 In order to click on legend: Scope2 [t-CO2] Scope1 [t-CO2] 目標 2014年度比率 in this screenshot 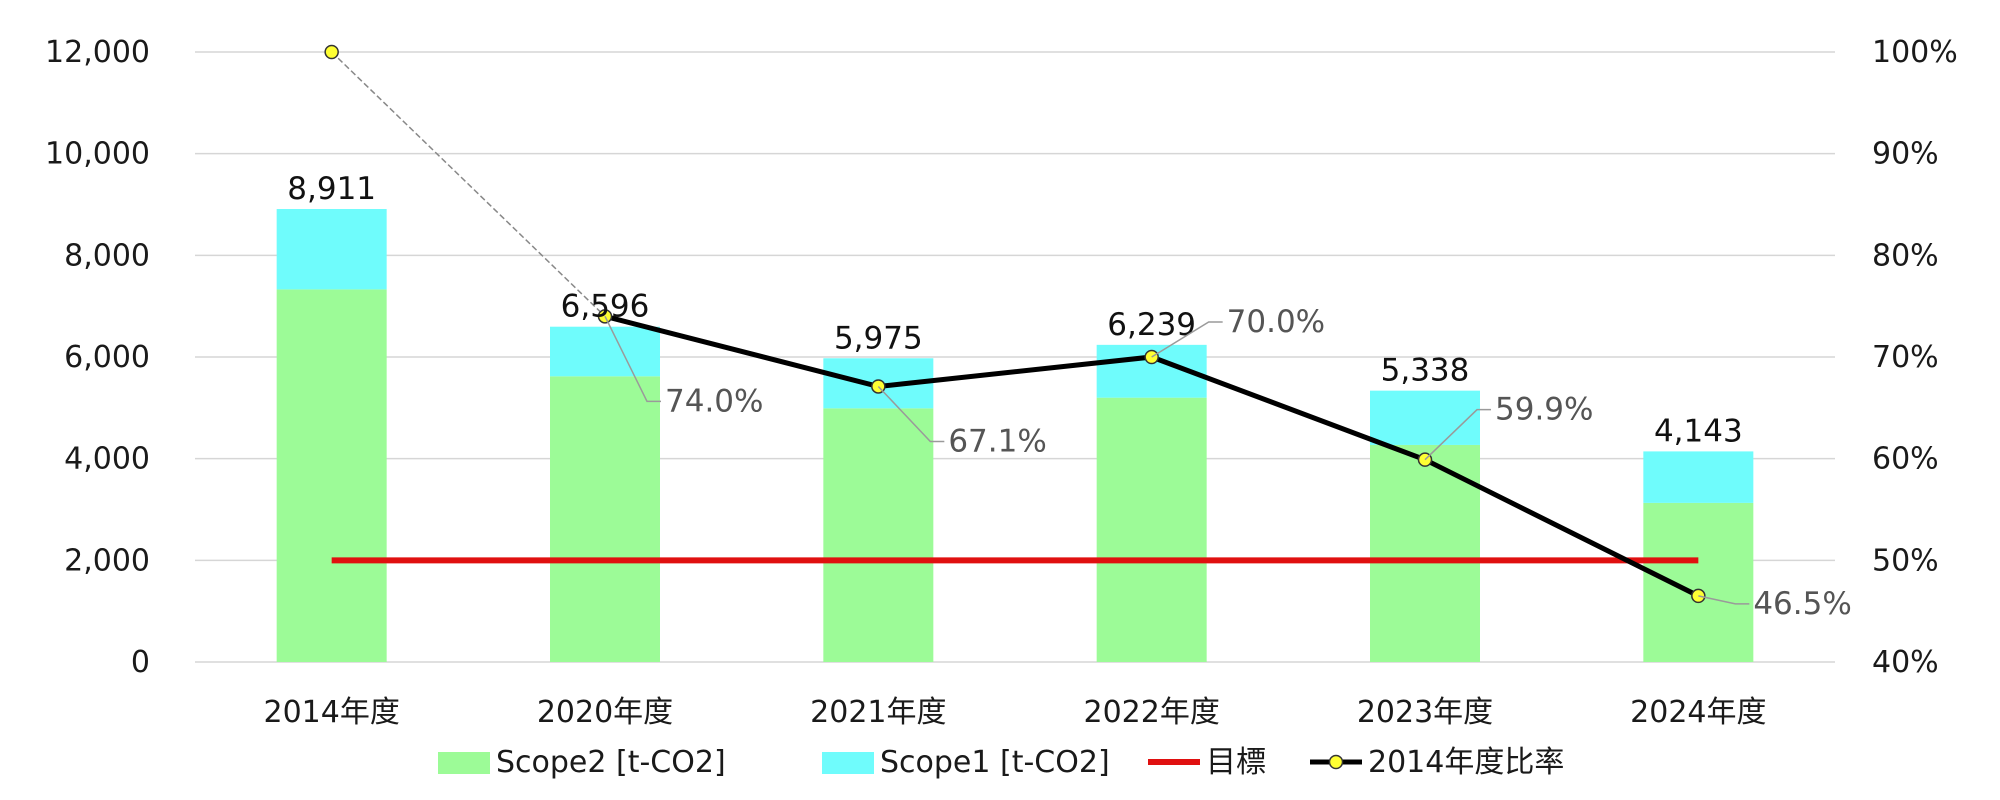, I will do `click(1001, 762)`.